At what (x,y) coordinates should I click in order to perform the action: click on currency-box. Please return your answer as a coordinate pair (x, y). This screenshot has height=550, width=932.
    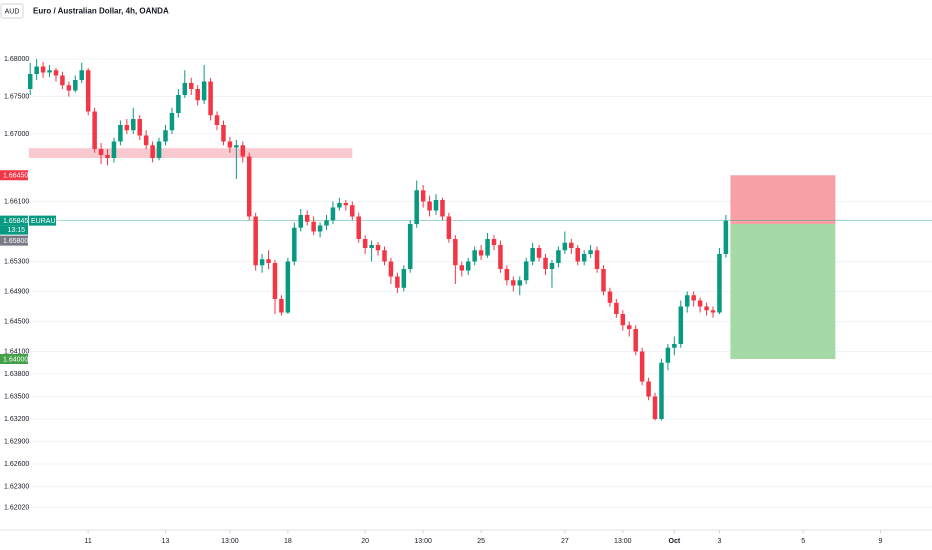
    Looking at the image, I should click on (12, 11).